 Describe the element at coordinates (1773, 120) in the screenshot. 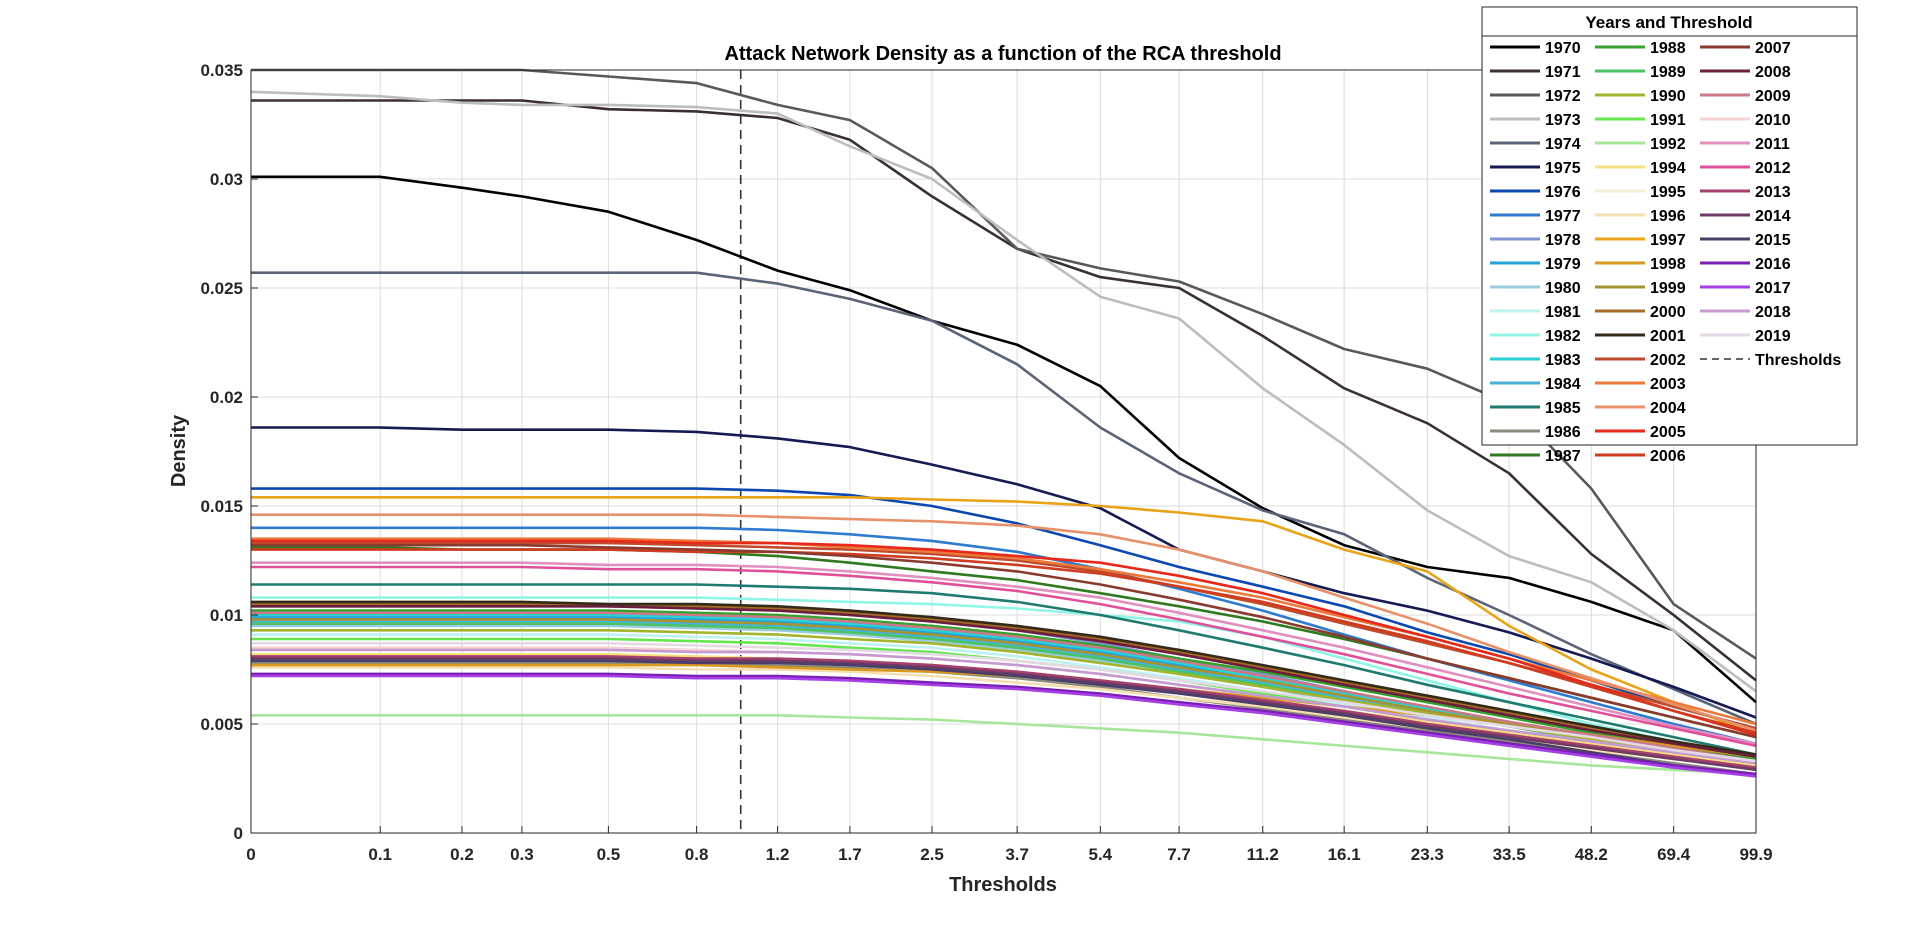

I see `legend-label-2010: 2010` at that location.